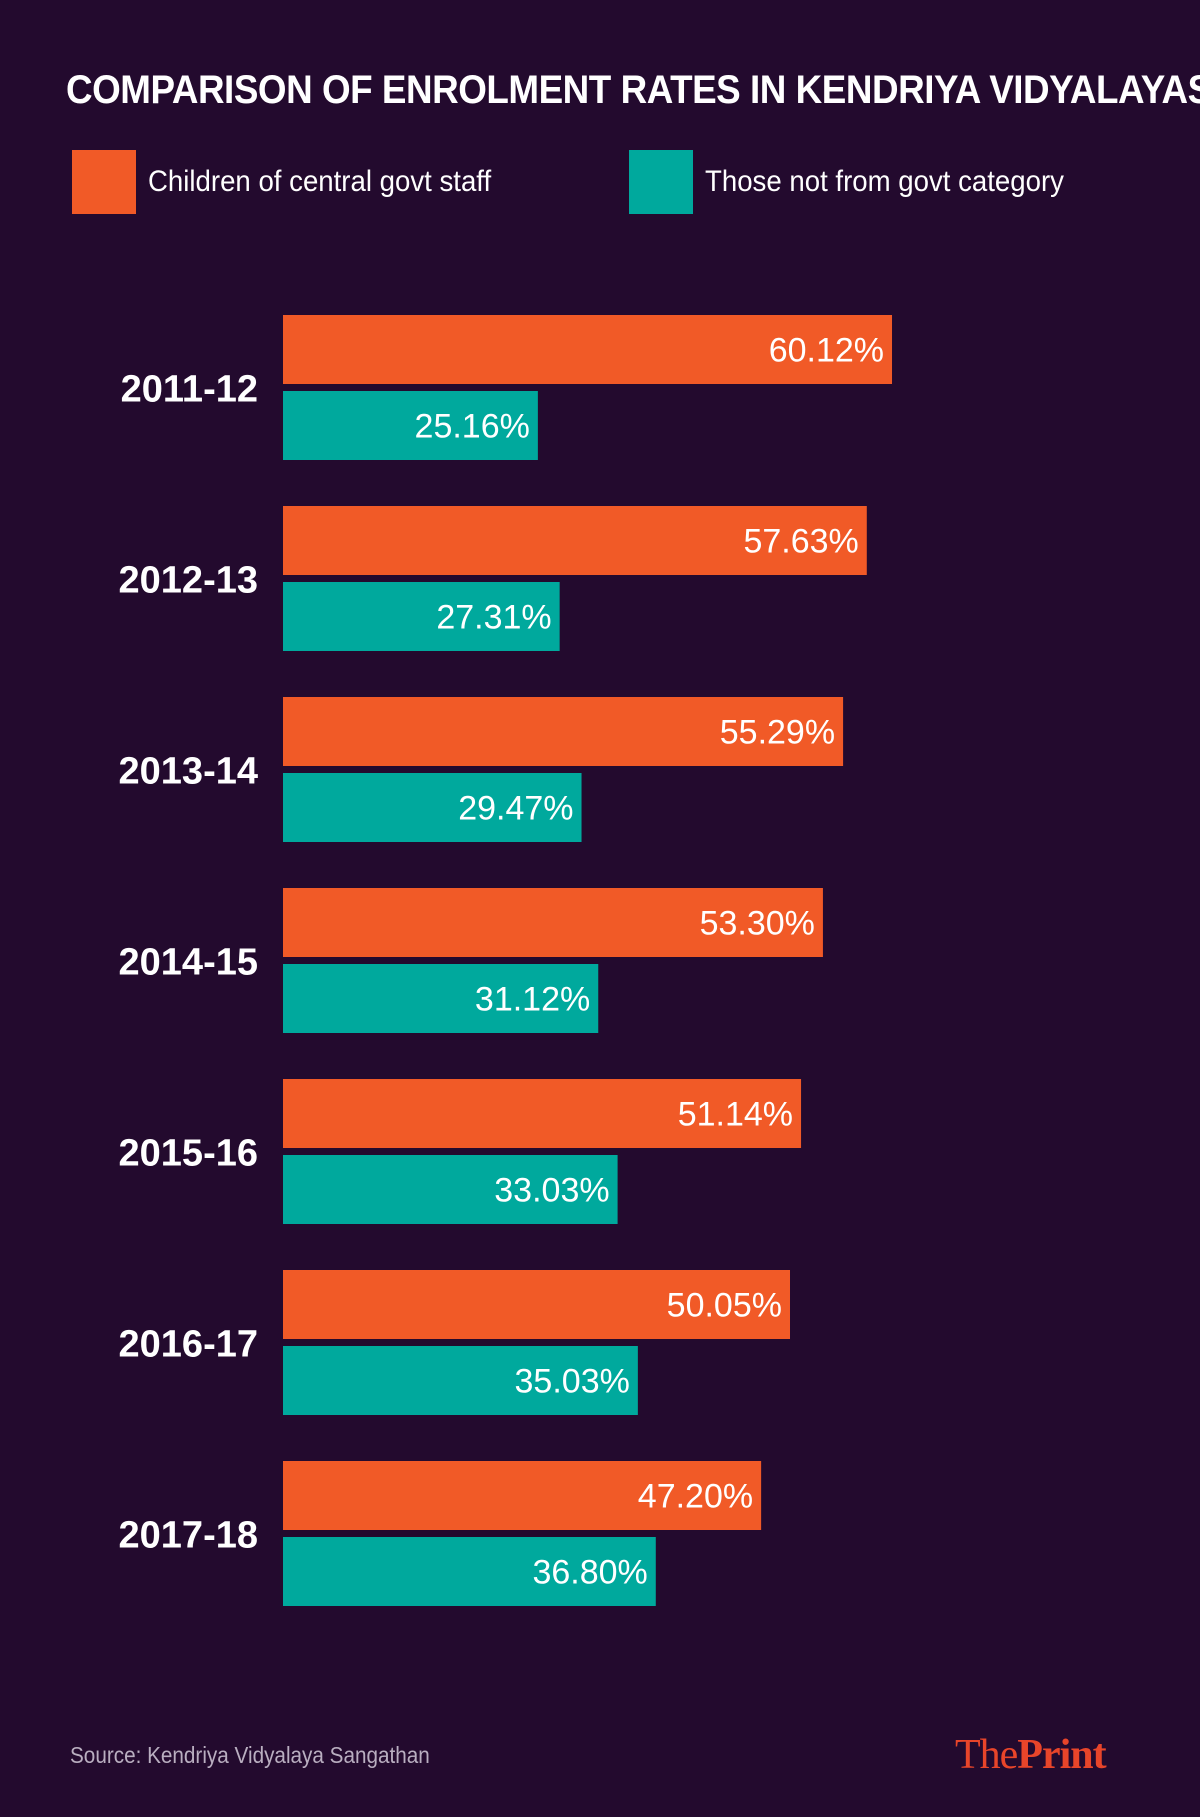  Describe the element at coordinates (250, 1755) in the screenshot. I see `source-note: Source: Kendriya Vidyalaya Sangathan` at that location.